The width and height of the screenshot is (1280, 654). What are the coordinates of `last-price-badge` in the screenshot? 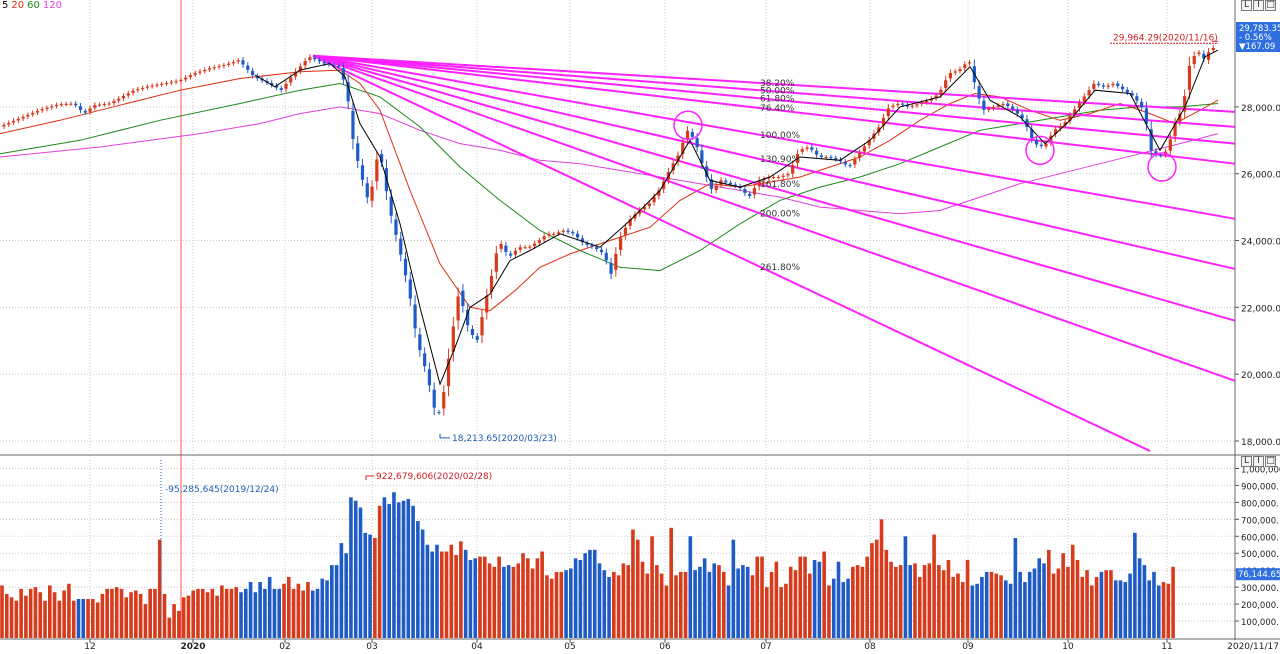 It's located at (1258, 37).